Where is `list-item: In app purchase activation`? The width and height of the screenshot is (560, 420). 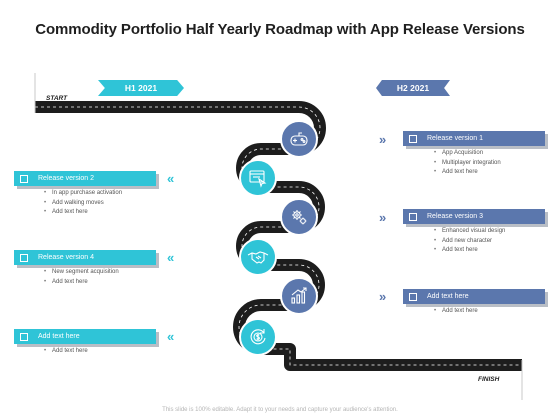
list-item: In app purchase activation is located at coordinates (97, 194).